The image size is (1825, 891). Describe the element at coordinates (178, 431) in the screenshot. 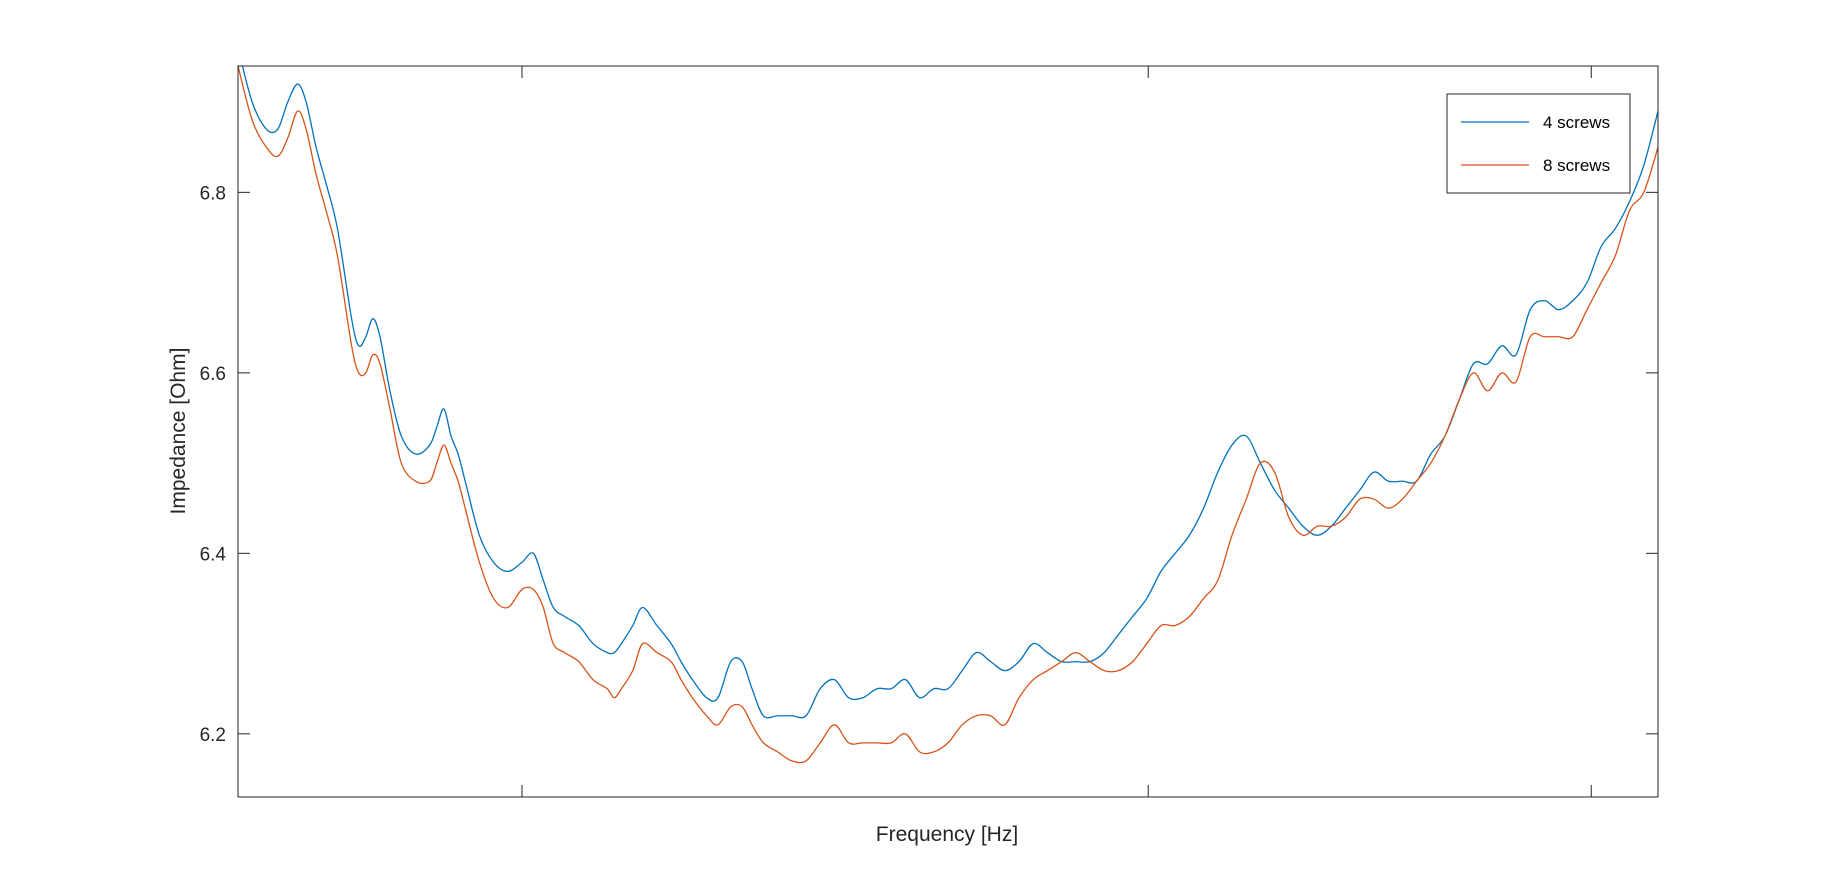

I see `y-axis-label: Impedance [Ohm]` at that location.